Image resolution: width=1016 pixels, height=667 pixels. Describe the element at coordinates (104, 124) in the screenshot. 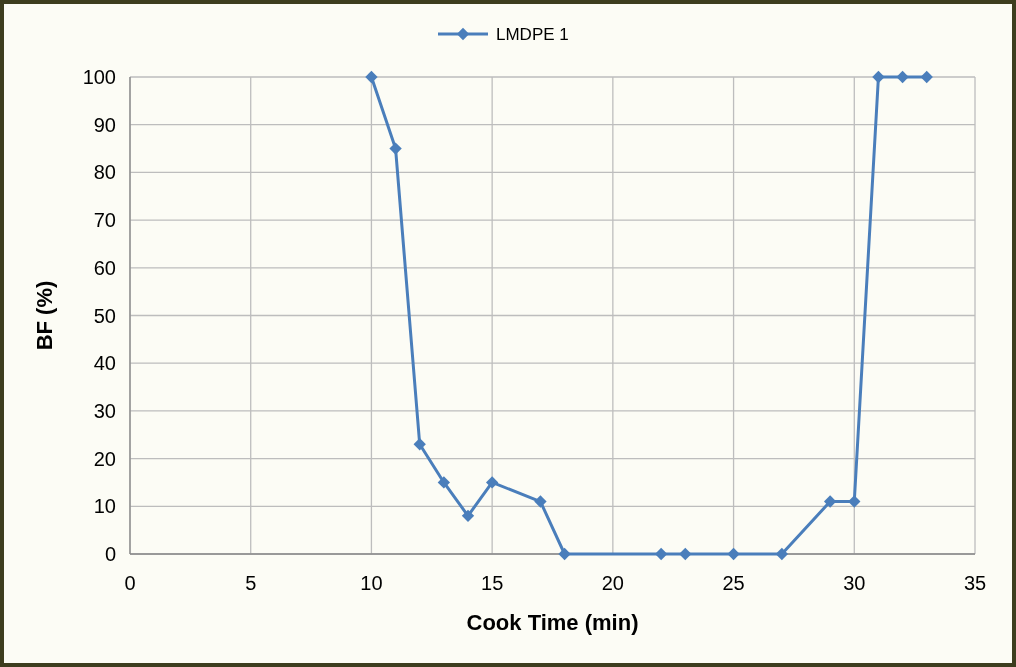

I see `y-tick-label: 90` at that location.